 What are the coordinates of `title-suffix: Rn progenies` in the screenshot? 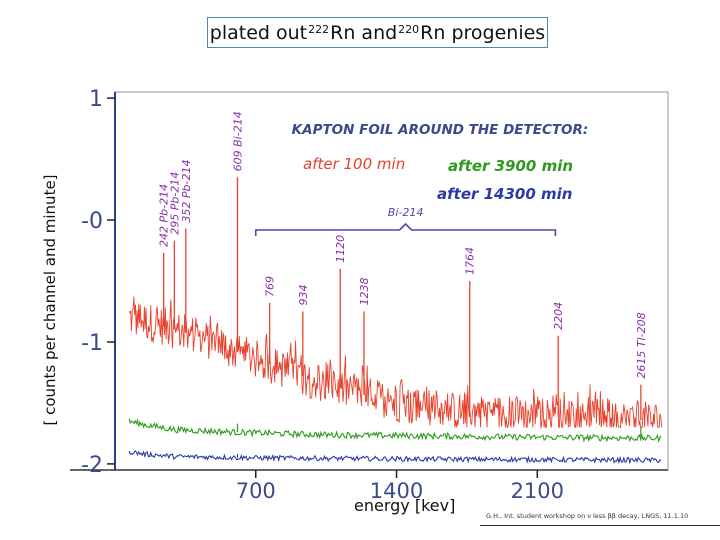 It's located at (483, 32).